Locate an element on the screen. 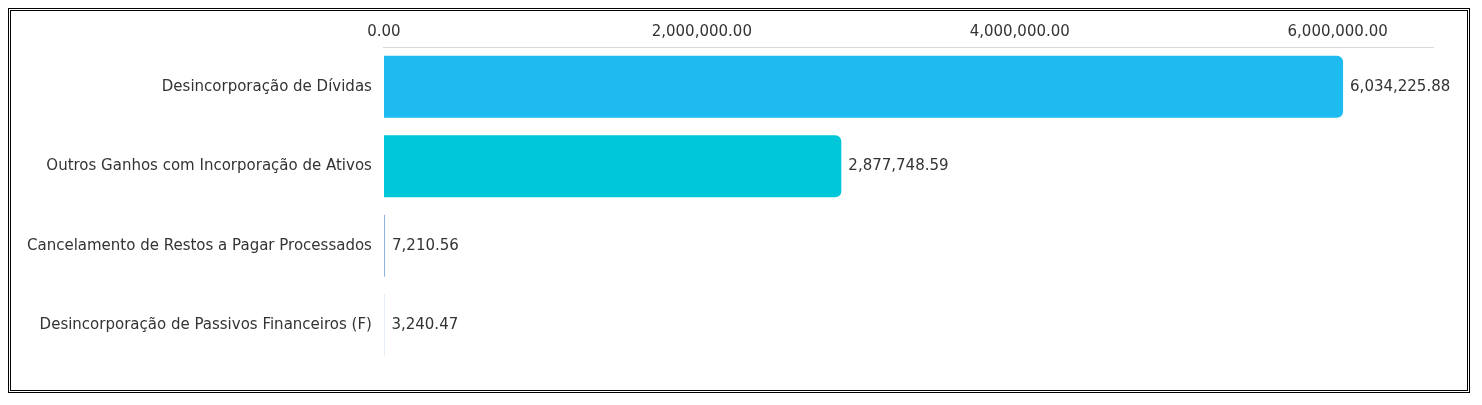  y-tick-label: Desincorporação de Passivos Financeiros (F) is located at coordinates (205, 324).